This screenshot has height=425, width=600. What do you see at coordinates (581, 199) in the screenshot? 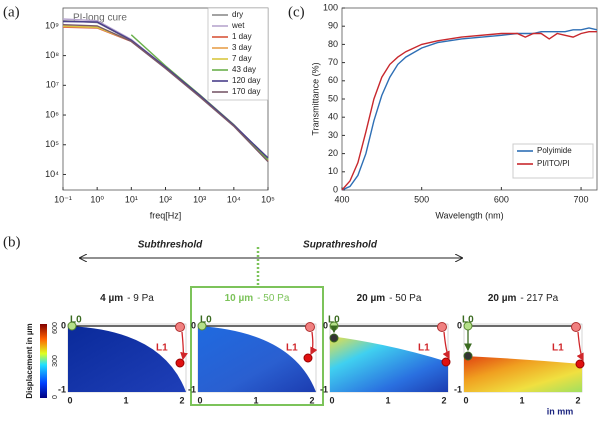
I see `x-tick-label: 700` at bounding box center [581, 199].